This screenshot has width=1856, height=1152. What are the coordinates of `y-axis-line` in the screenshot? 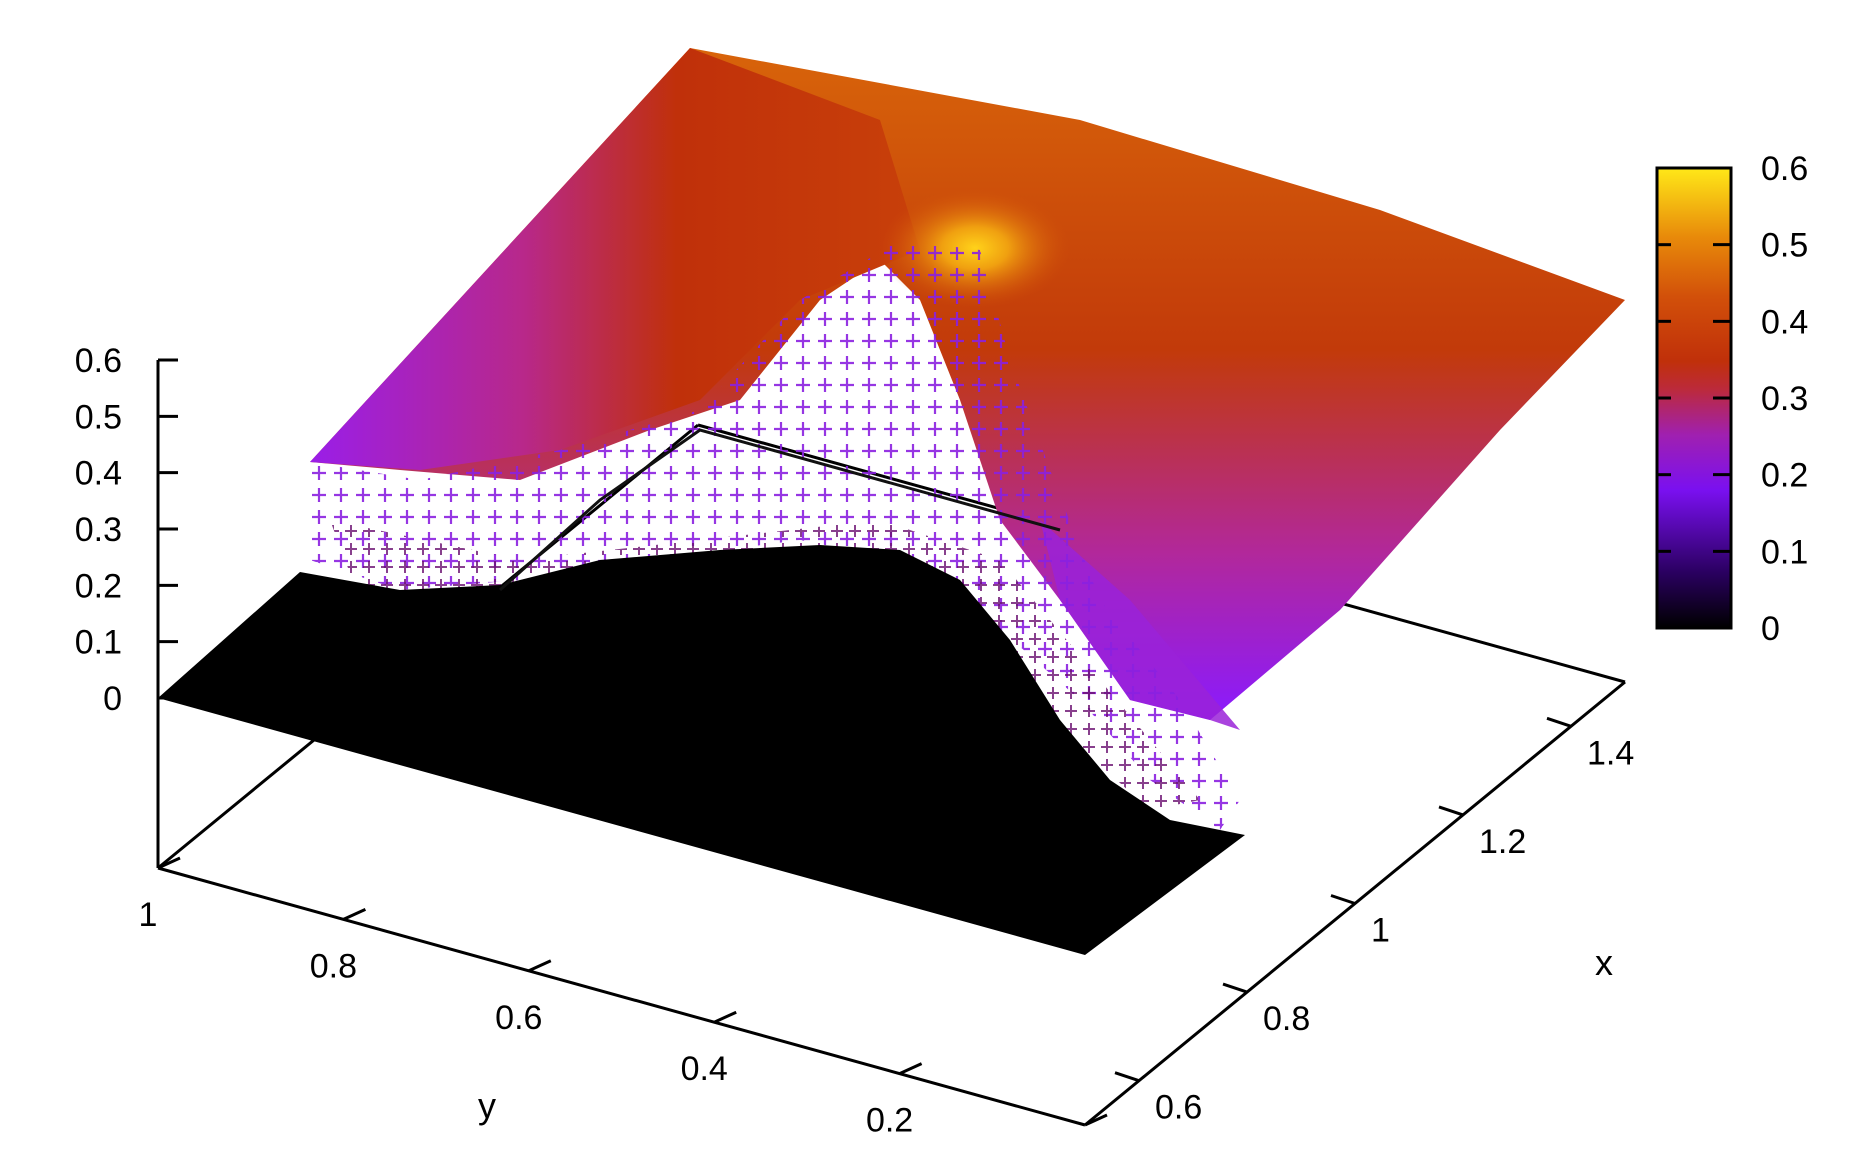 It's located at (621, 996).